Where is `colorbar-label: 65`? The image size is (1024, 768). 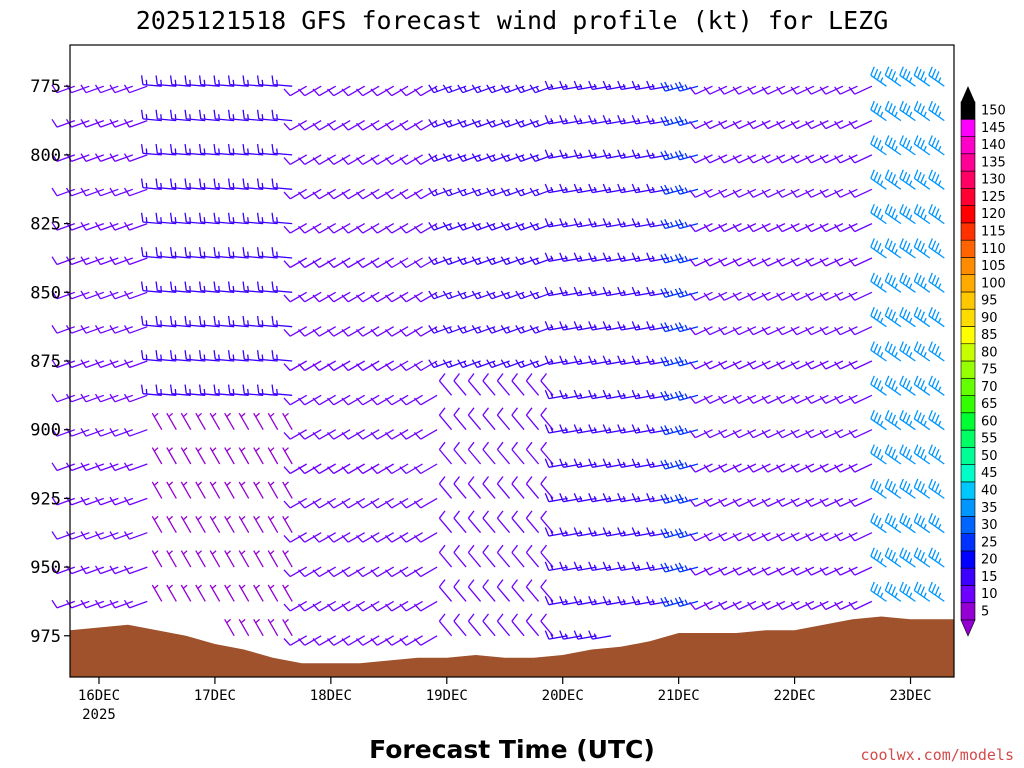
colorbar-label: 65 is located at coordinates (989, 404).